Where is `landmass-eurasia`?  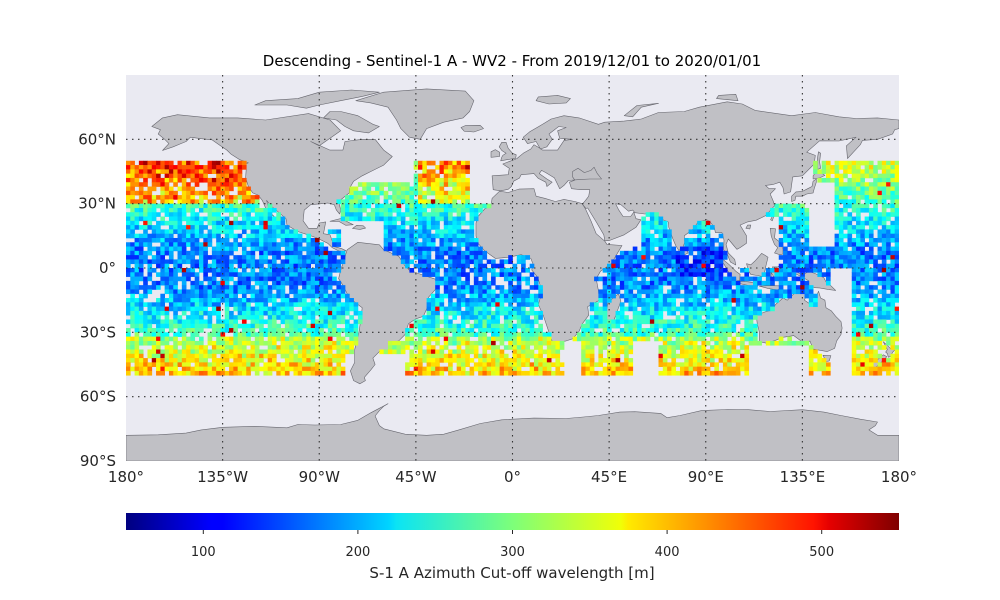
landmass-eurasia is located at coordinates (695, 183).